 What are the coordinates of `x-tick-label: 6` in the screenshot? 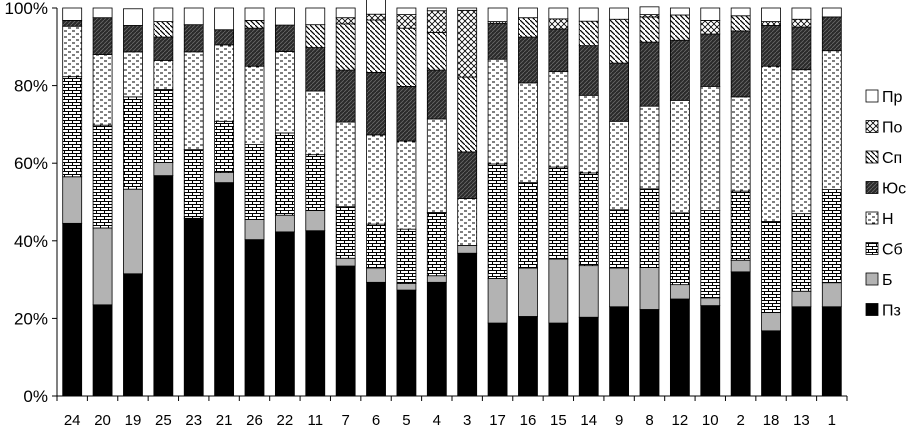 It's located at (376, 419).